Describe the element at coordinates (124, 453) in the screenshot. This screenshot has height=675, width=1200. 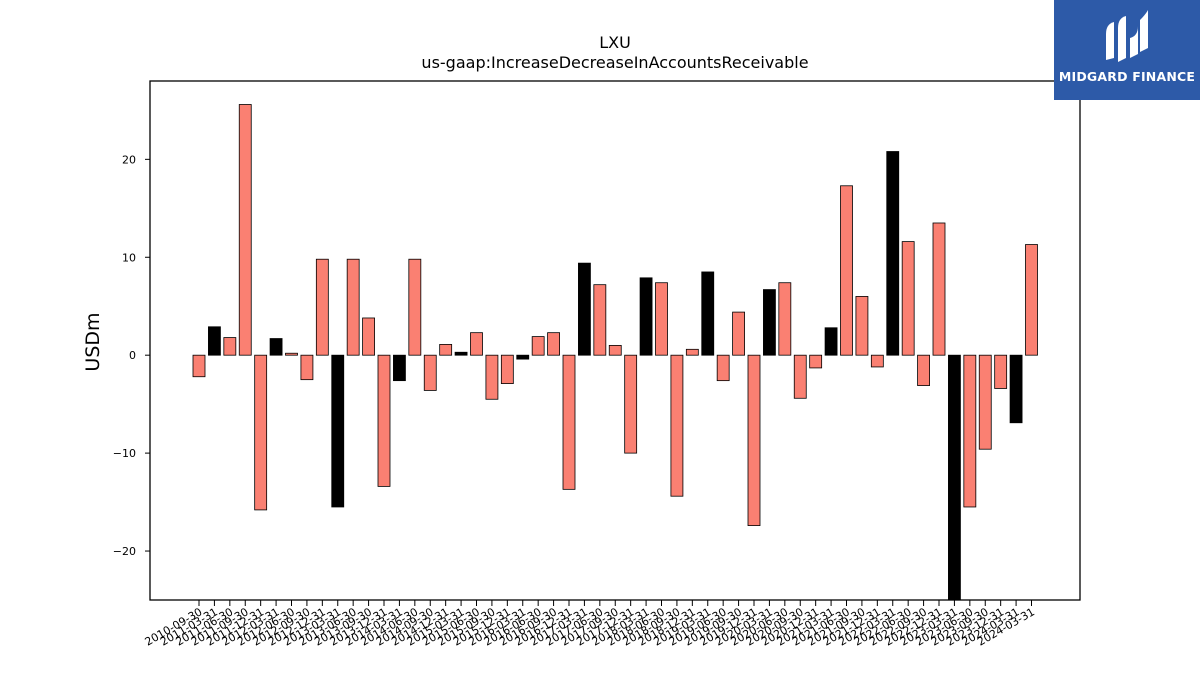
I see `y-tick-label: −10` at that location.